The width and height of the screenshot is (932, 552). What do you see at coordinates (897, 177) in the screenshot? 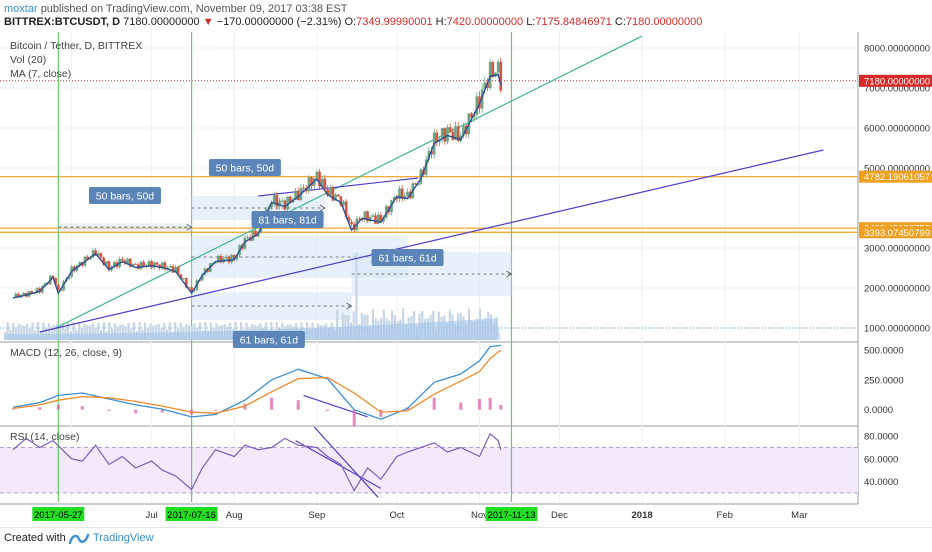
I see `price-tag-label: 4782.19061057` at bounding box center [897, 177].